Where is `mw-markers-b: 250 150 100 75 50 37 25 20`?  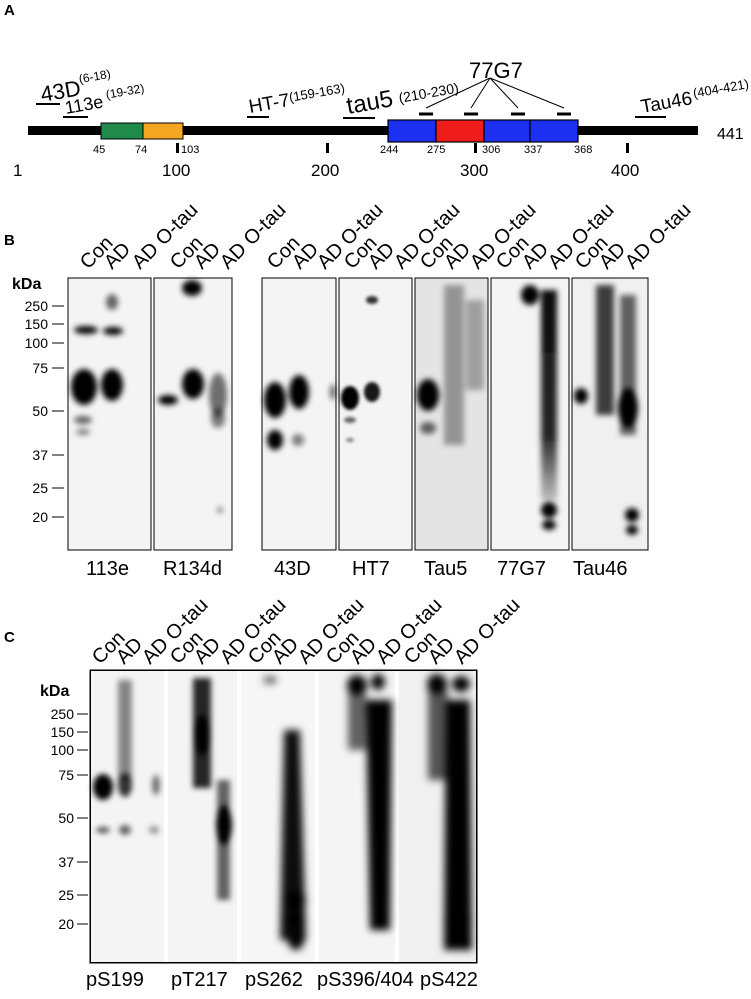
mw-markers-b: 250 150 100 75 50 37 25 20 is located at coordinates (37, 411).